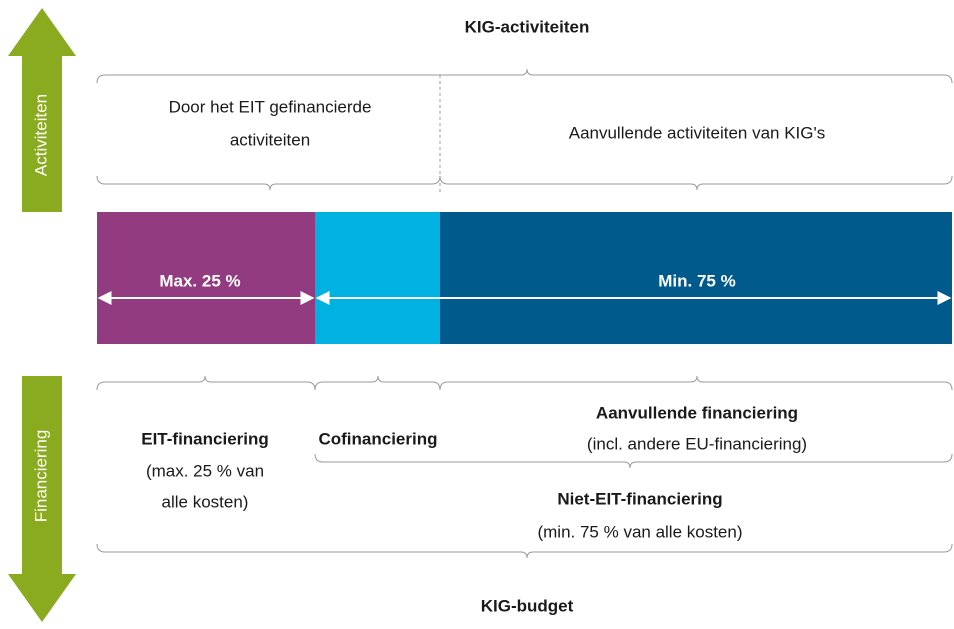 Image resolution: width=954 pixels, height=629 pixels. What do you see at coordinates (527, 605) in the screenshot?
I see `title: KIG-budget` at bounding box center [527, 605].